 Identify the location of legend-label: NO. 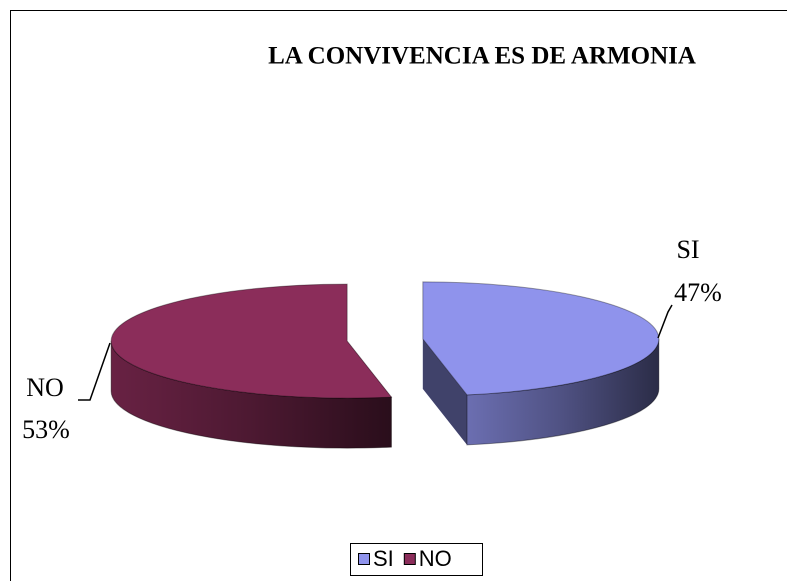
(435, 558).